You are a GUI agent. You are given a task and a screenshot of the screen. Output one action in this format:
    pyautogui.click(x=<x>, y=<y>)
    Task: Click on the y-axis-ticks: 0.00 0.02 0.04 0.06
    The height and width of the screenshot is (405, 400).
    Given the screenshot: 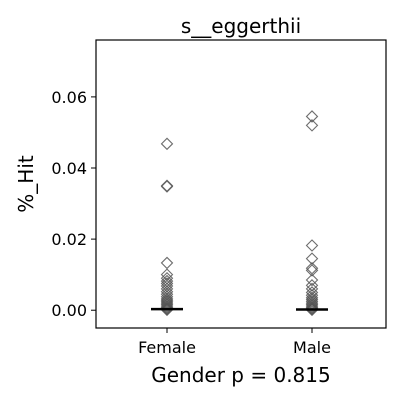 What is the action you would take?
    pyautogui.click(x=73, y=204)
    